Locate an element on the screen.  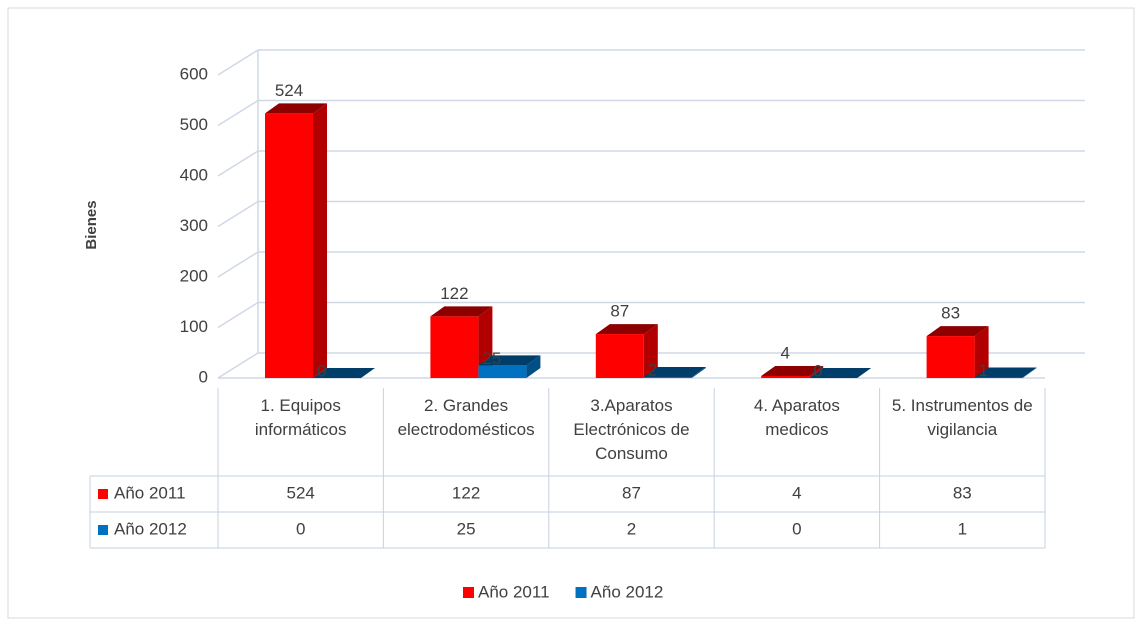
y-tick-label: 100 is located at coordinates (194, 326).